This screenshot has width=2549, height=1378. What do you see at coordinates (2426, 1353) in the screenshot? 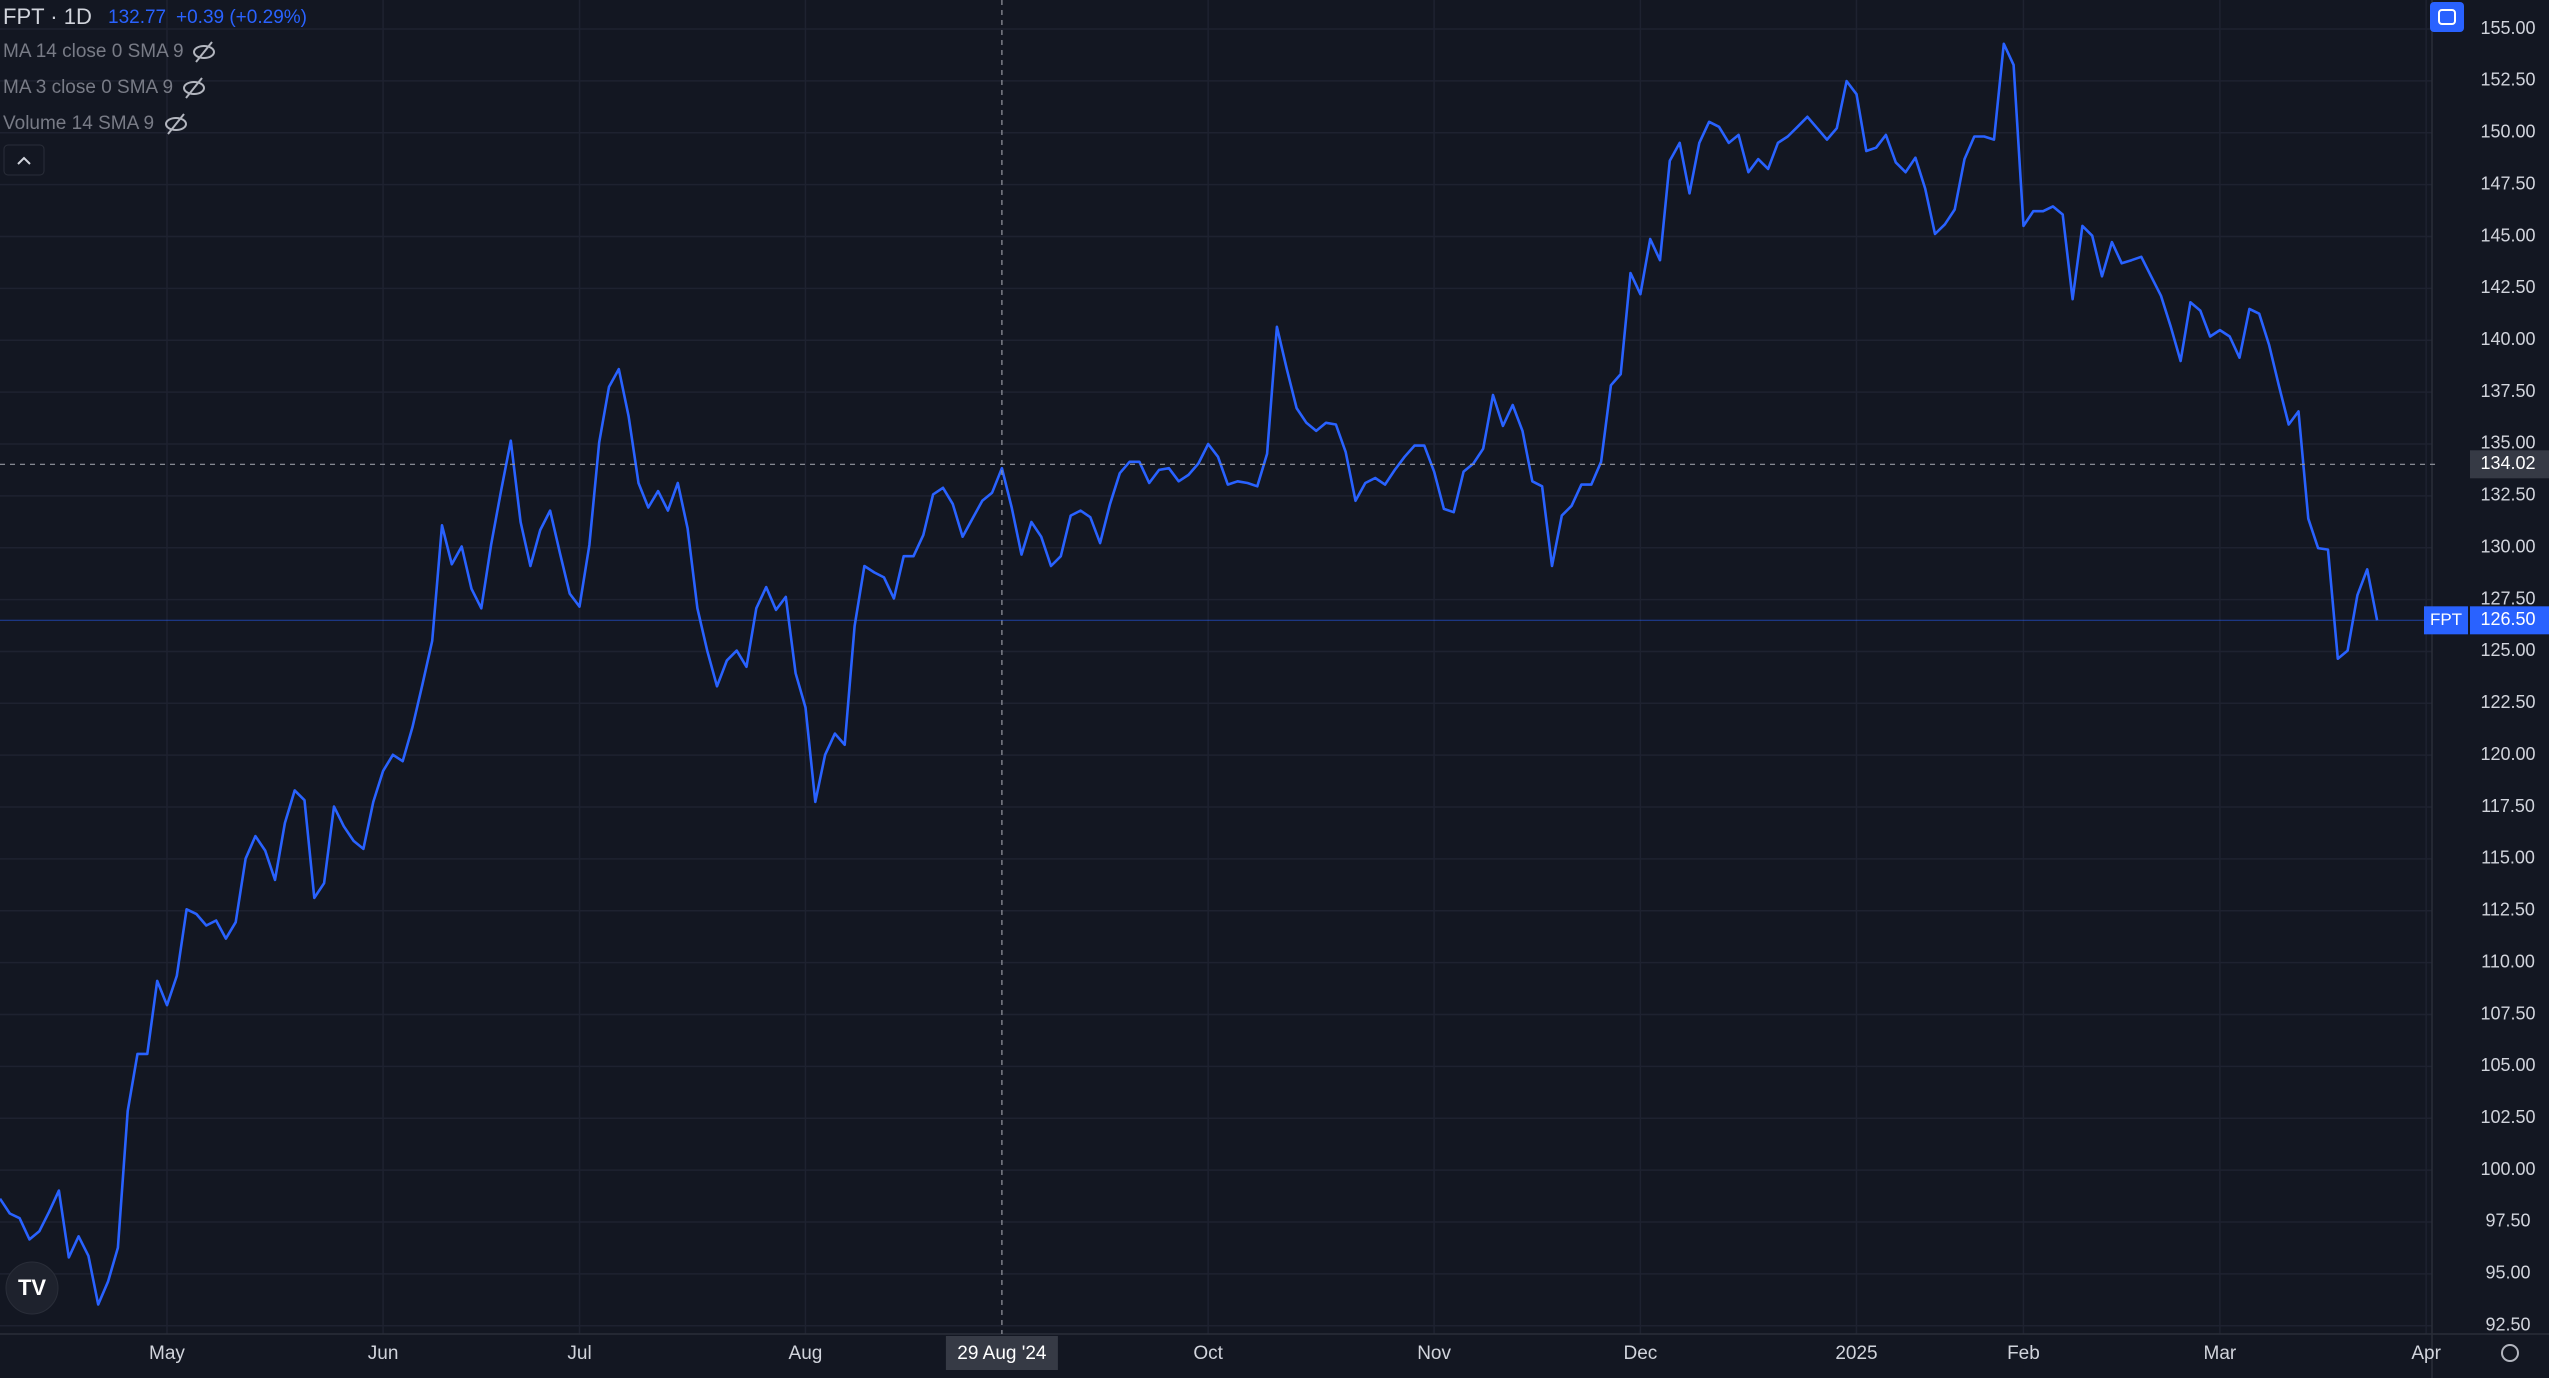
I see `x-tick-label: Apr` at bounding box center [2426, 1353].